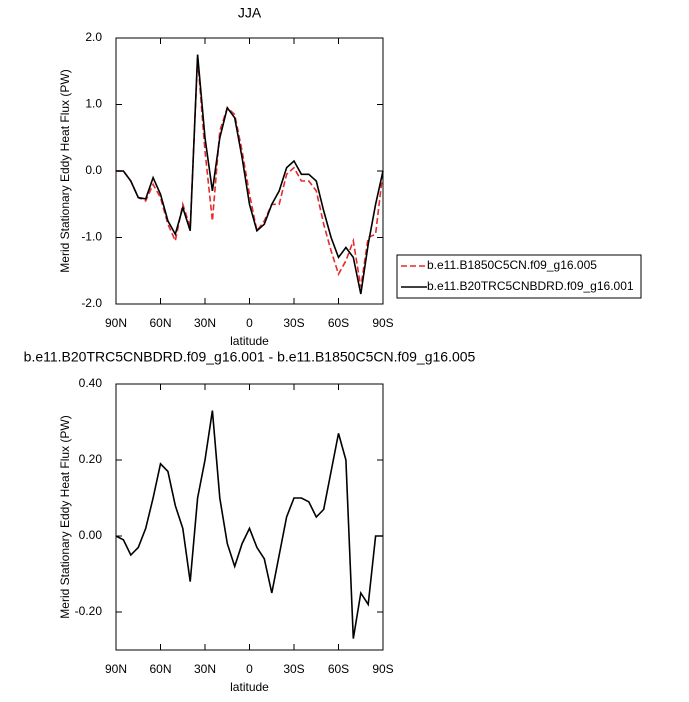  What do you see at coordinates (93, 104) in the screenshot?
I see `y-tick-label: 1.0` at bounding box center [93, 104].